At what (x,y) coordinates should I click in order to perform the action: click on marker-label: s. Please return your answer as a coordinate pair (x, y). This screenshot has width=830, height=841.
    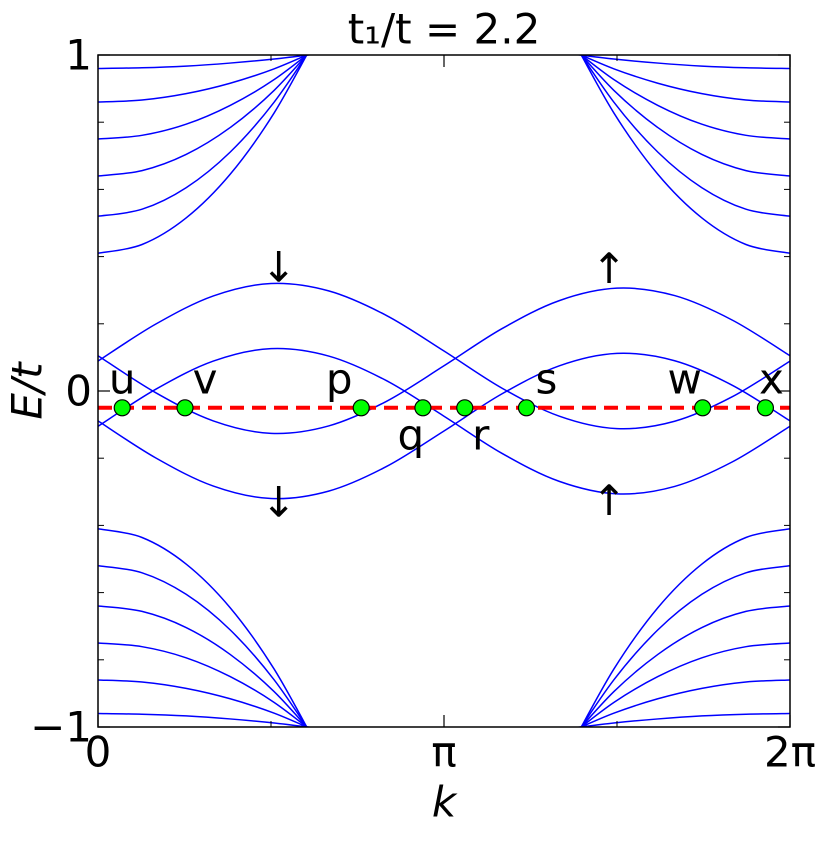
    Looking at the image, I should click on (546, 378).